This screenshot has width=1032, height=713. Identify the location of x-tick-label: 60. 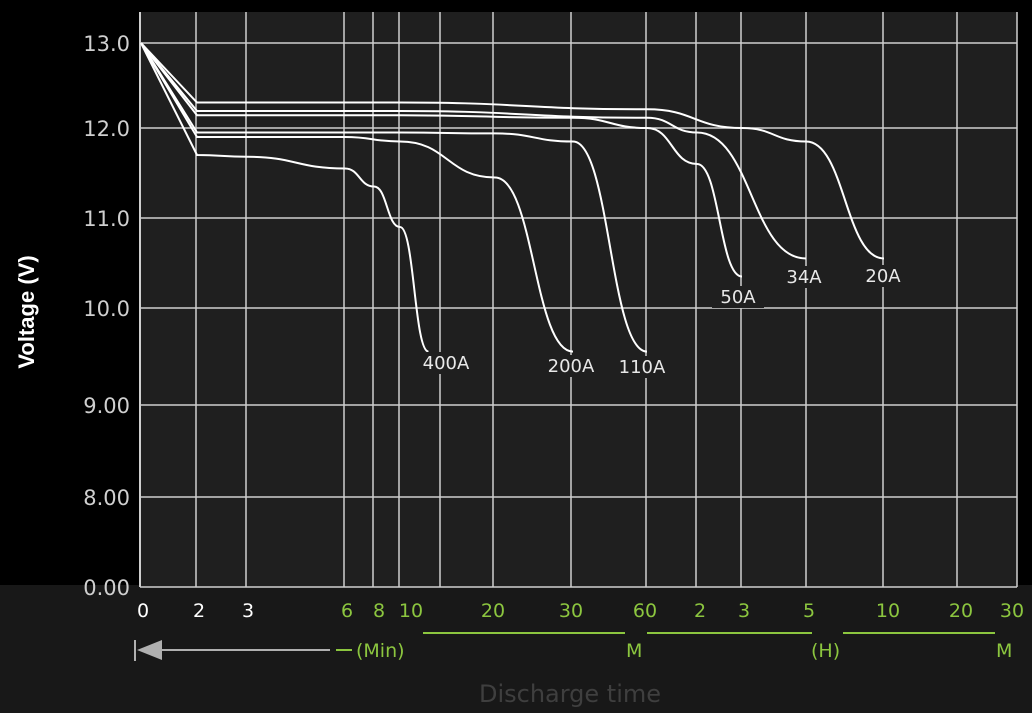
(645, 611).